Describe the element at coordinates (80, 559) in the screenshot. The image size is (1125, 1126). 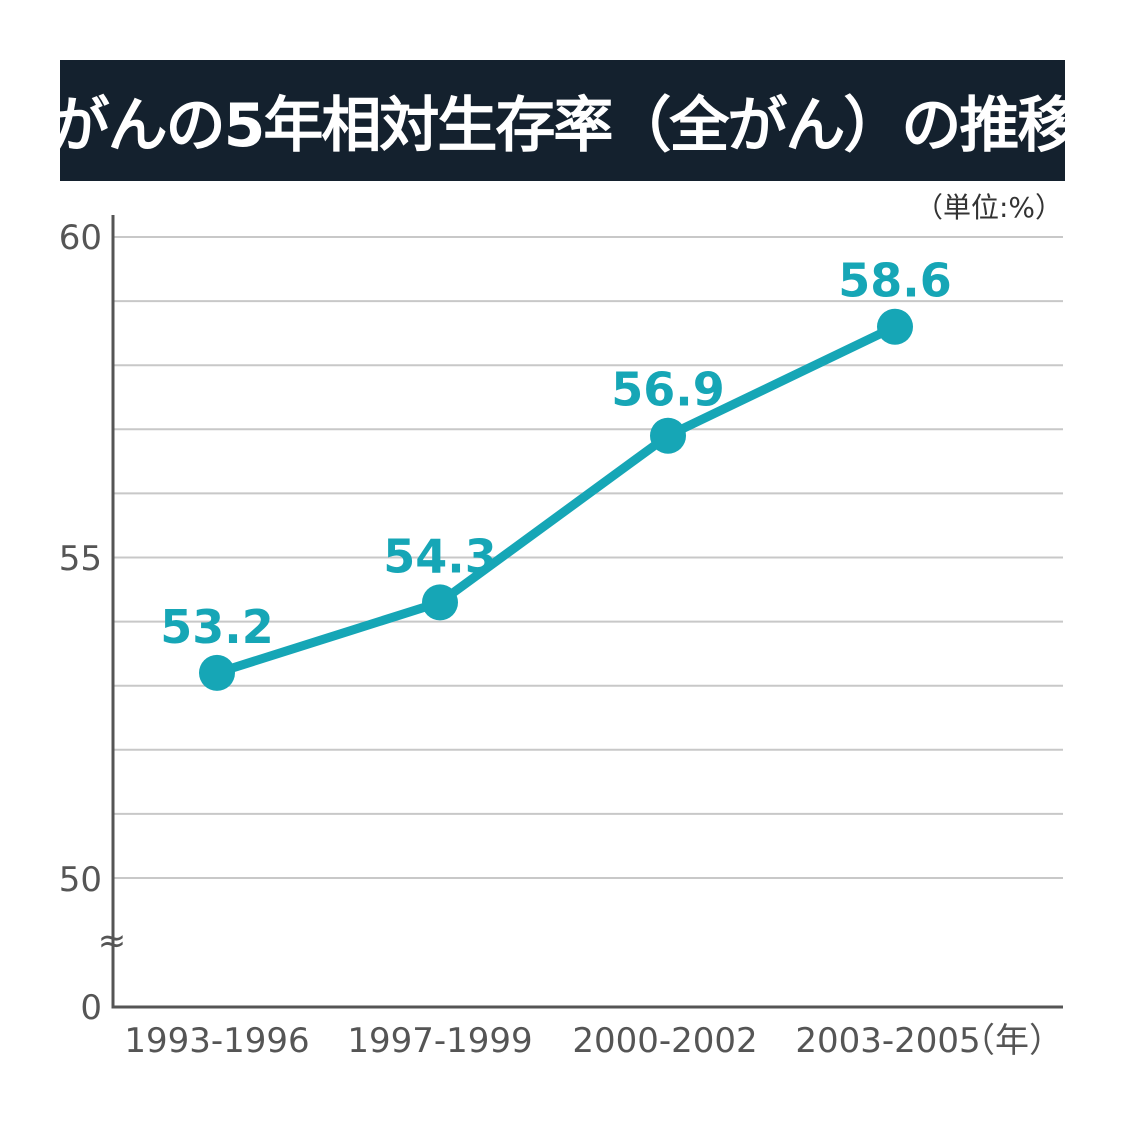
I see `y-tick-55: 55` at that location.